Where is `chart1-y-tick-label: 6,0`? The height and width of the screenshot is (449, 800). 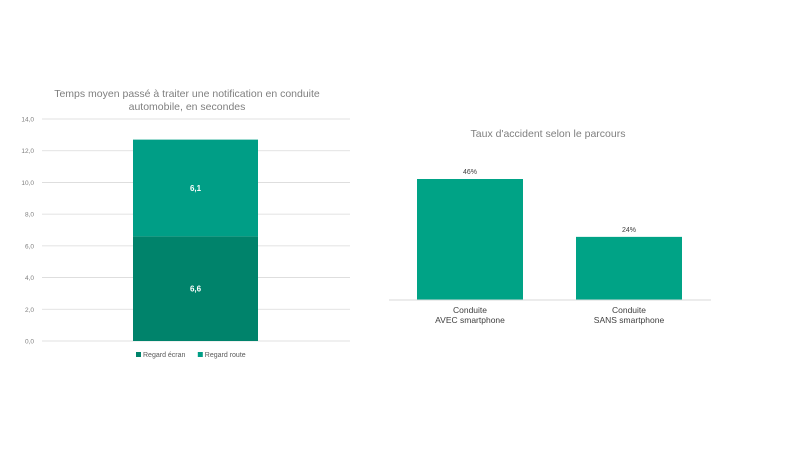
chart1-y-tick-label: 6,0 is located at coordinates (29, 246).